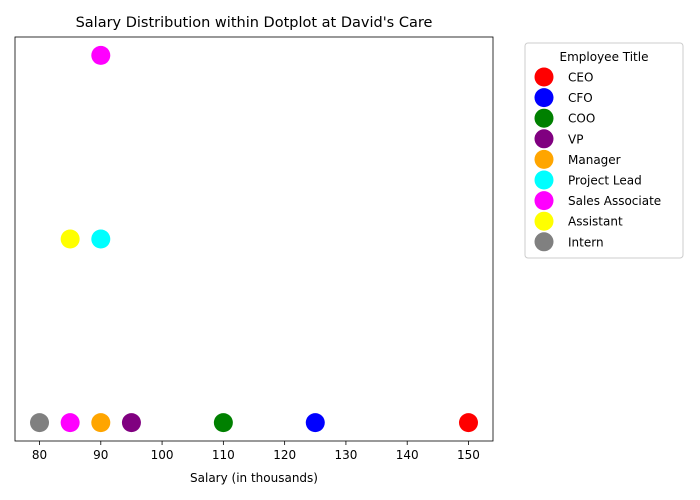 This screenshot has height=500, width=700. I want to click on legend-marker-intern, so click(544, 242).